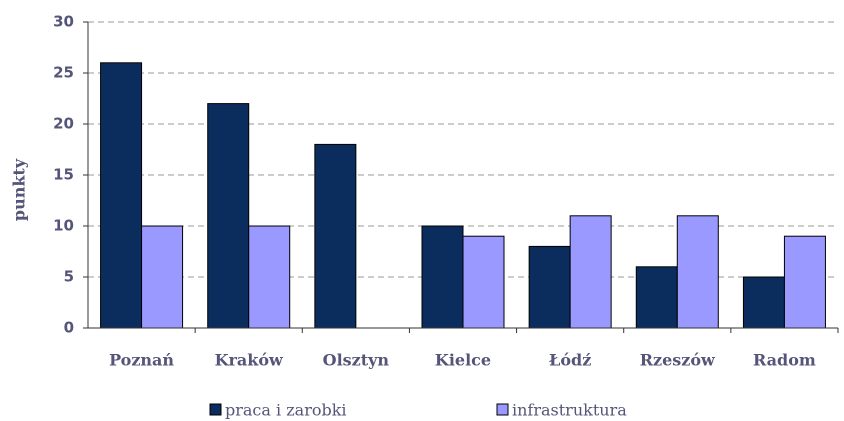 This screenshot has height=421, width=844. What do you see at coordinates (356, 360) in the screenshot?
I see `x-tick-label: Olsztyn` at bounding box center [356, 360].